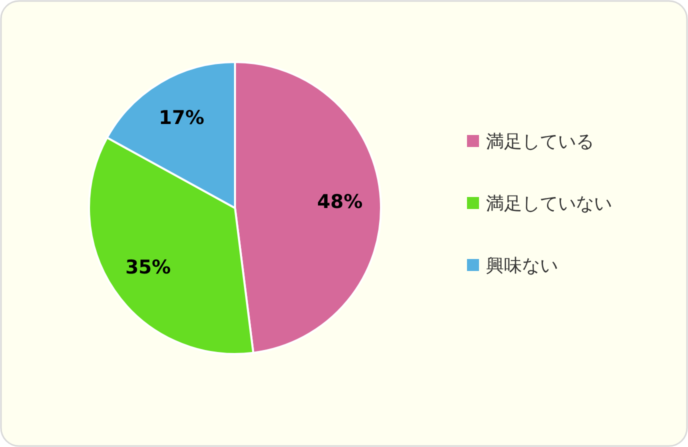 The width and height of the screenshot is (688, 447). I want to click on data-label: 48%, so click(340, 202).